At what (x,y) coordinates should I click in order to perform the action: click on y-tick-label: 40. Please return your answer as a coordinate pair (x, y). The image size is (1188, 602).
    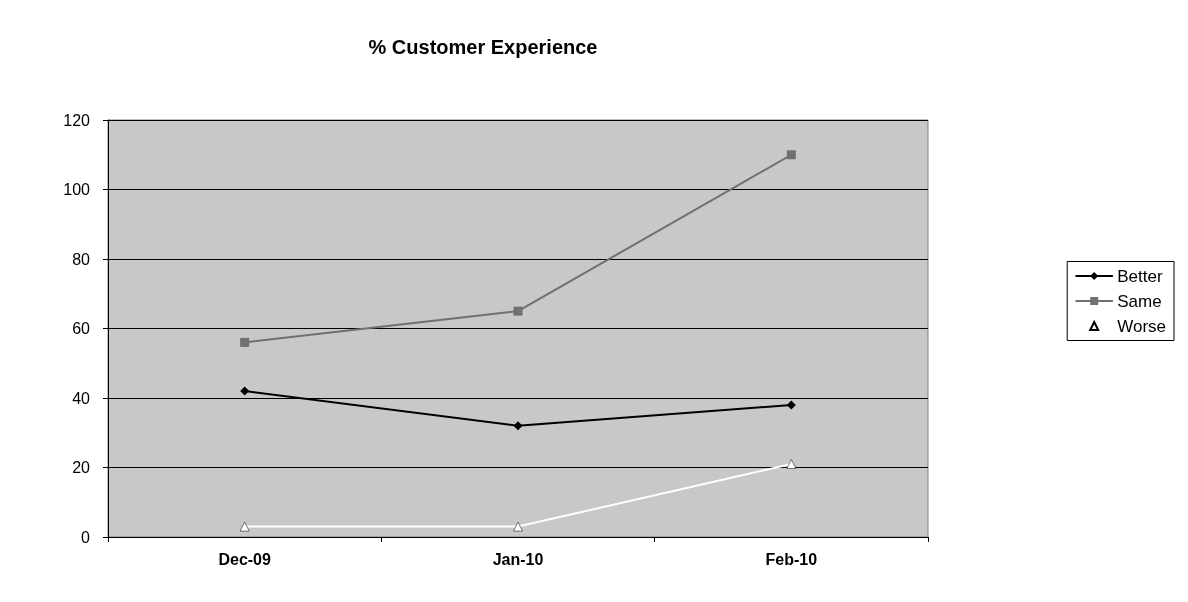
    Looking at the image, I should click on (81, 398).